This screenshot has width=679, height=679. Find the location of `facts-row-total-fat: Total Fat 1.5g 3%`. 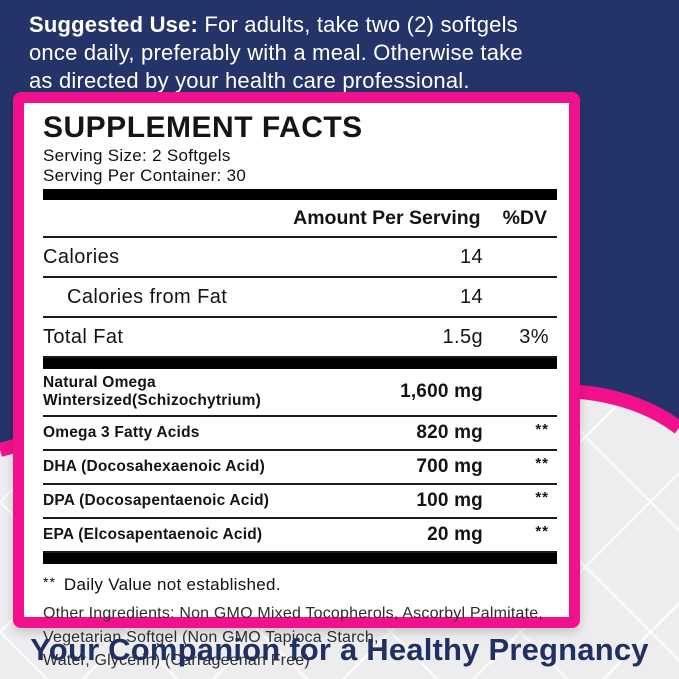

facts-row-total-fat: Total Fat 1.5g 3% is located at coordinates (300, 338).